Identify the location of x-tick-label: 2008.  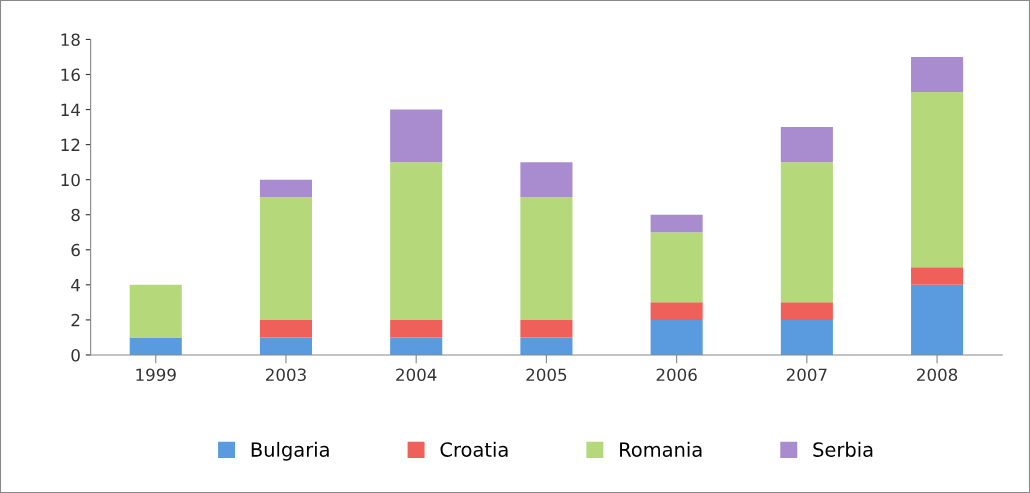
(937, 375).